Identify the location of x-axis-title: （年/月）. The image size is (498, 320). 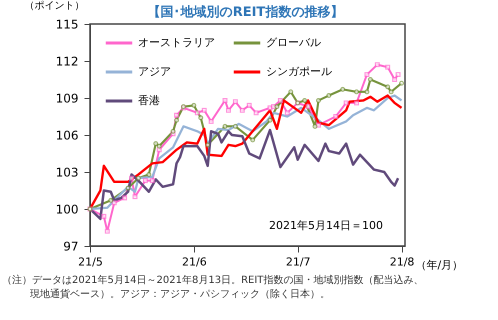
(440, 265).